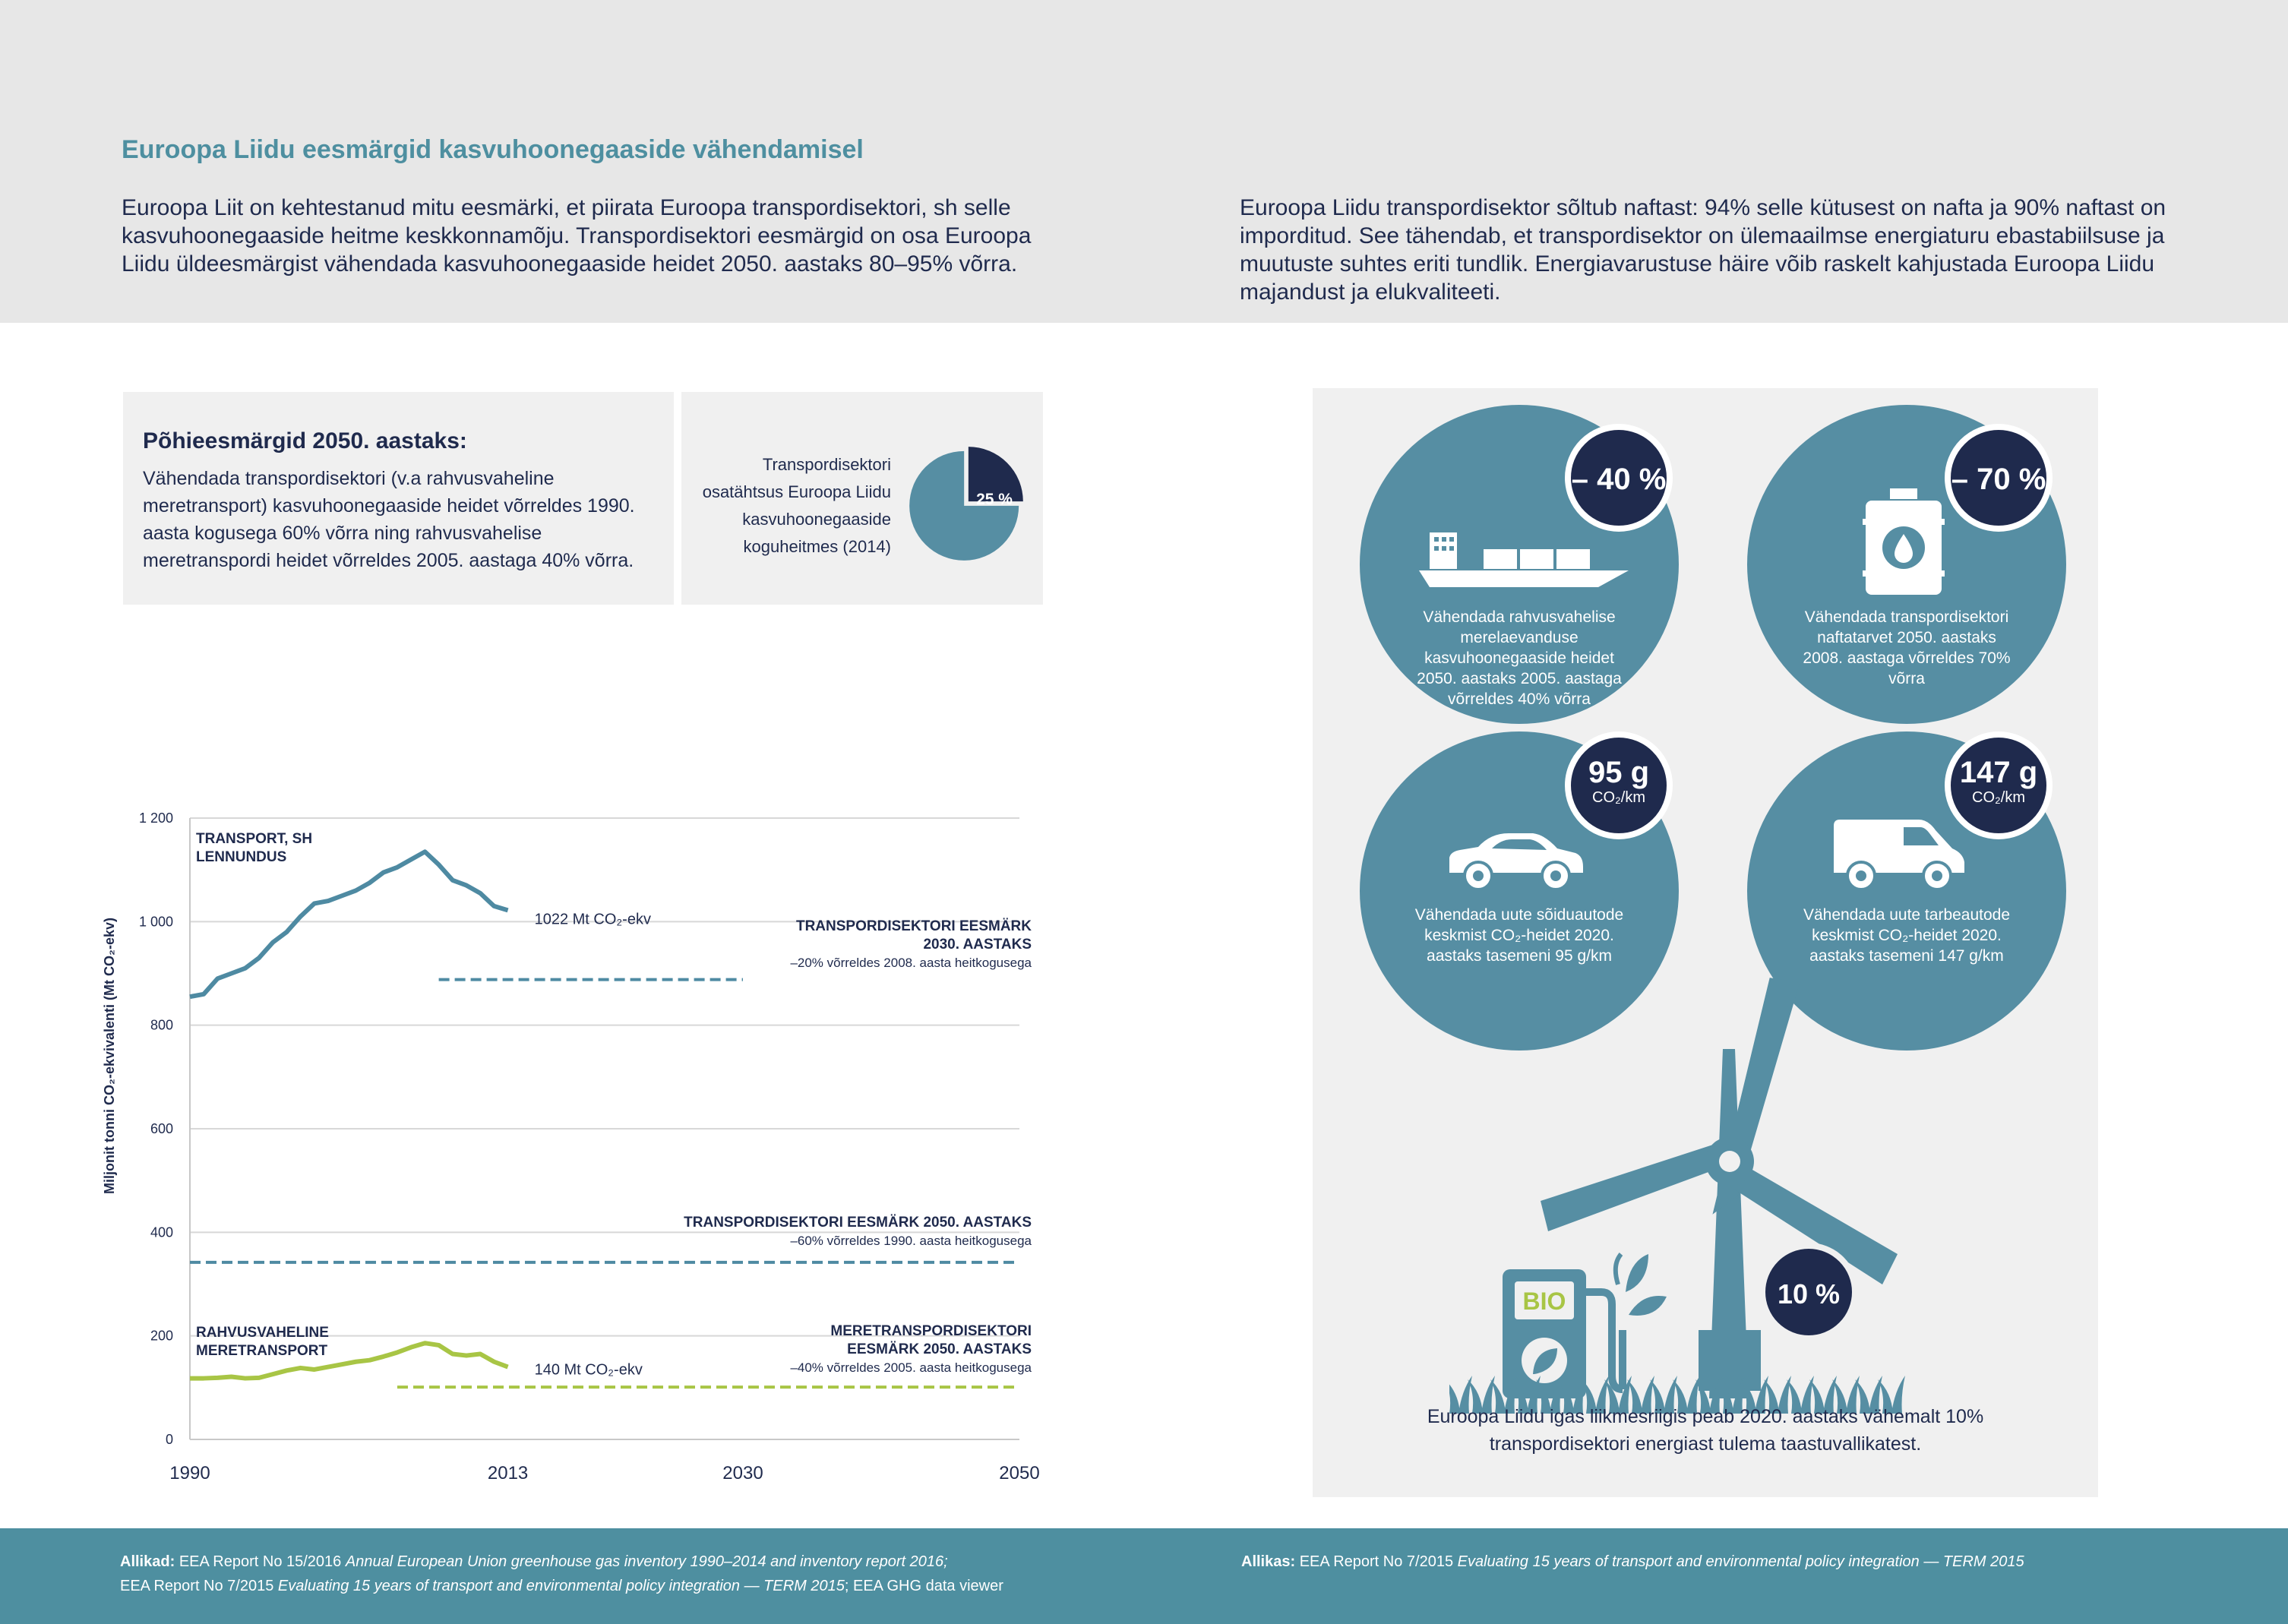 Image resolution: width=2288 pixels, height=1624 pixels. I want to click on car-icon, so click(1516, 862).